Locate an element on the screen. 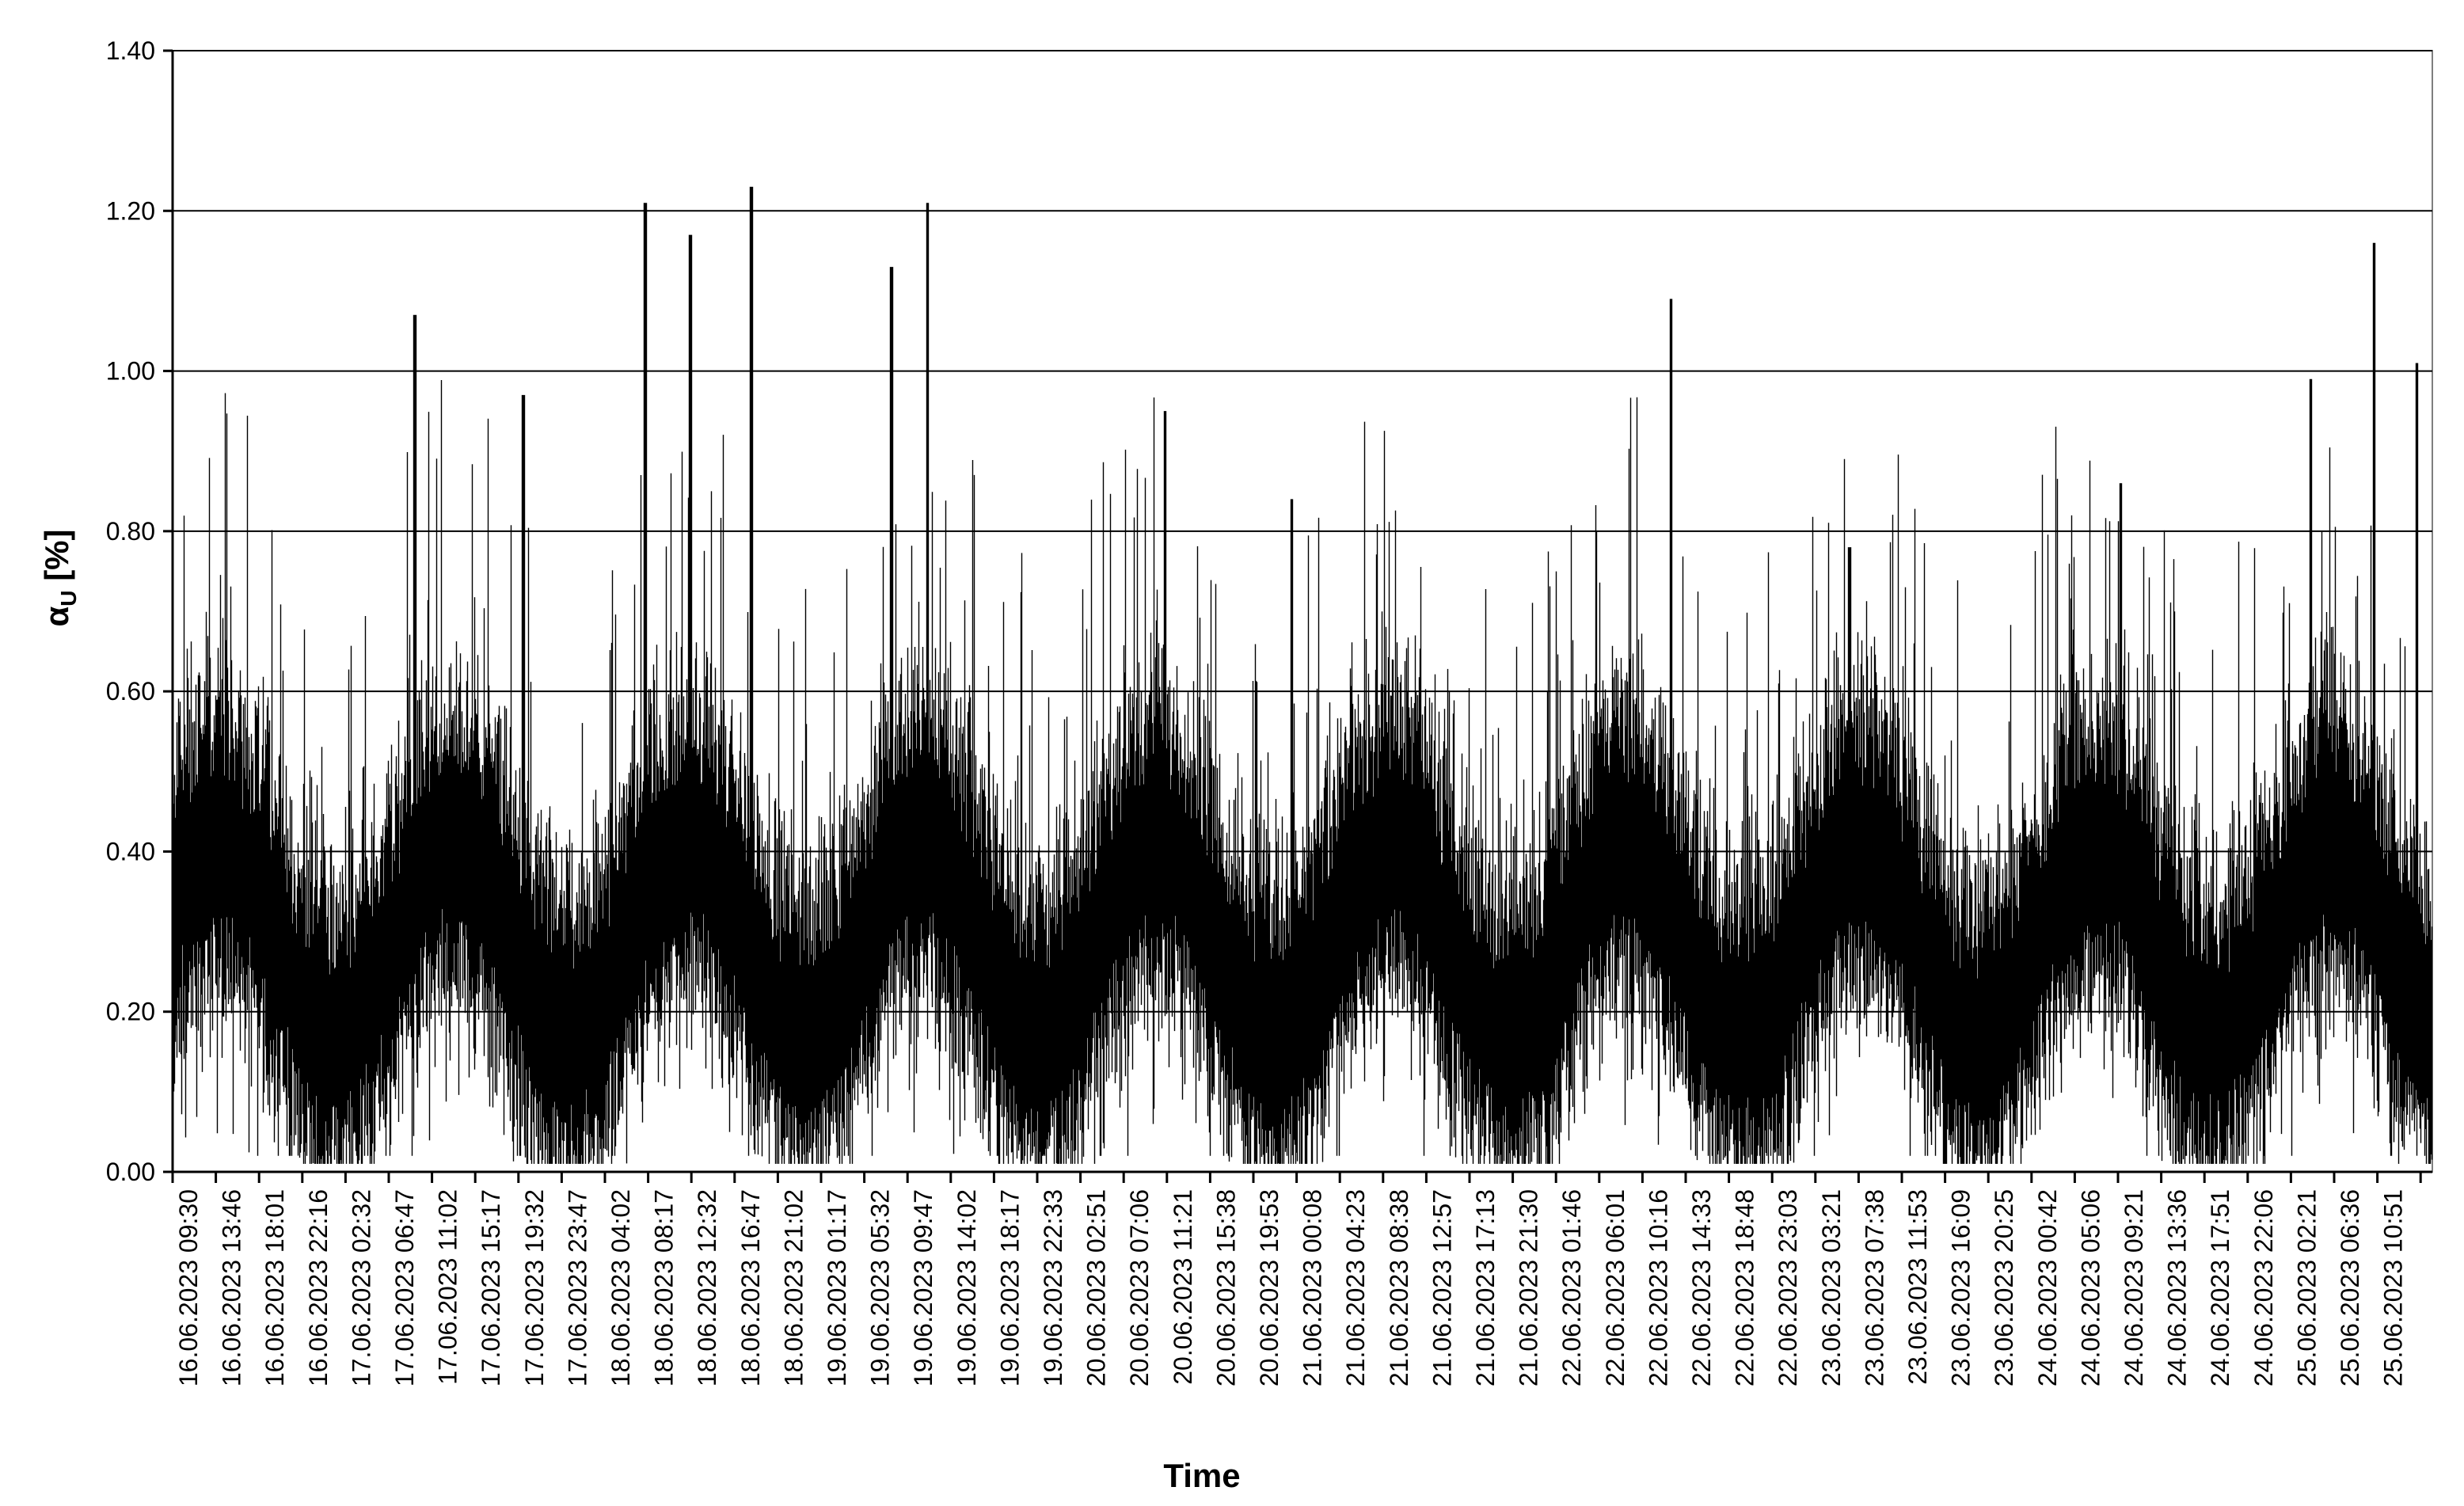 The width and height of the screenshot is (2464, 1506). x-tick-label: 16.06.2023 13:46 is located at coordinates (232, 1287).